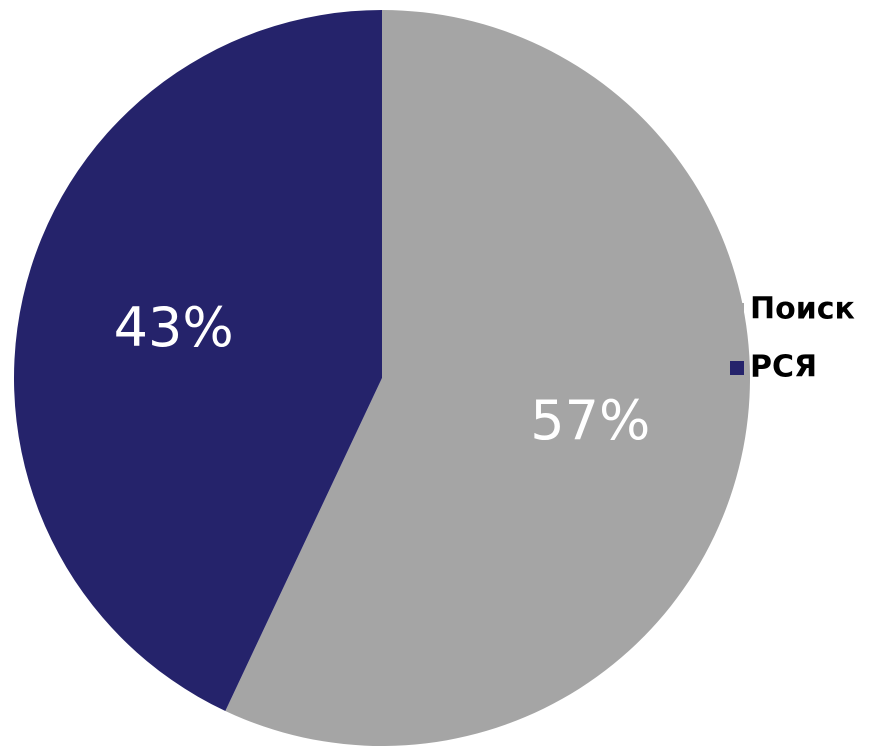  I want to click on legend-label-2: РСЯ, so click(783, 367).